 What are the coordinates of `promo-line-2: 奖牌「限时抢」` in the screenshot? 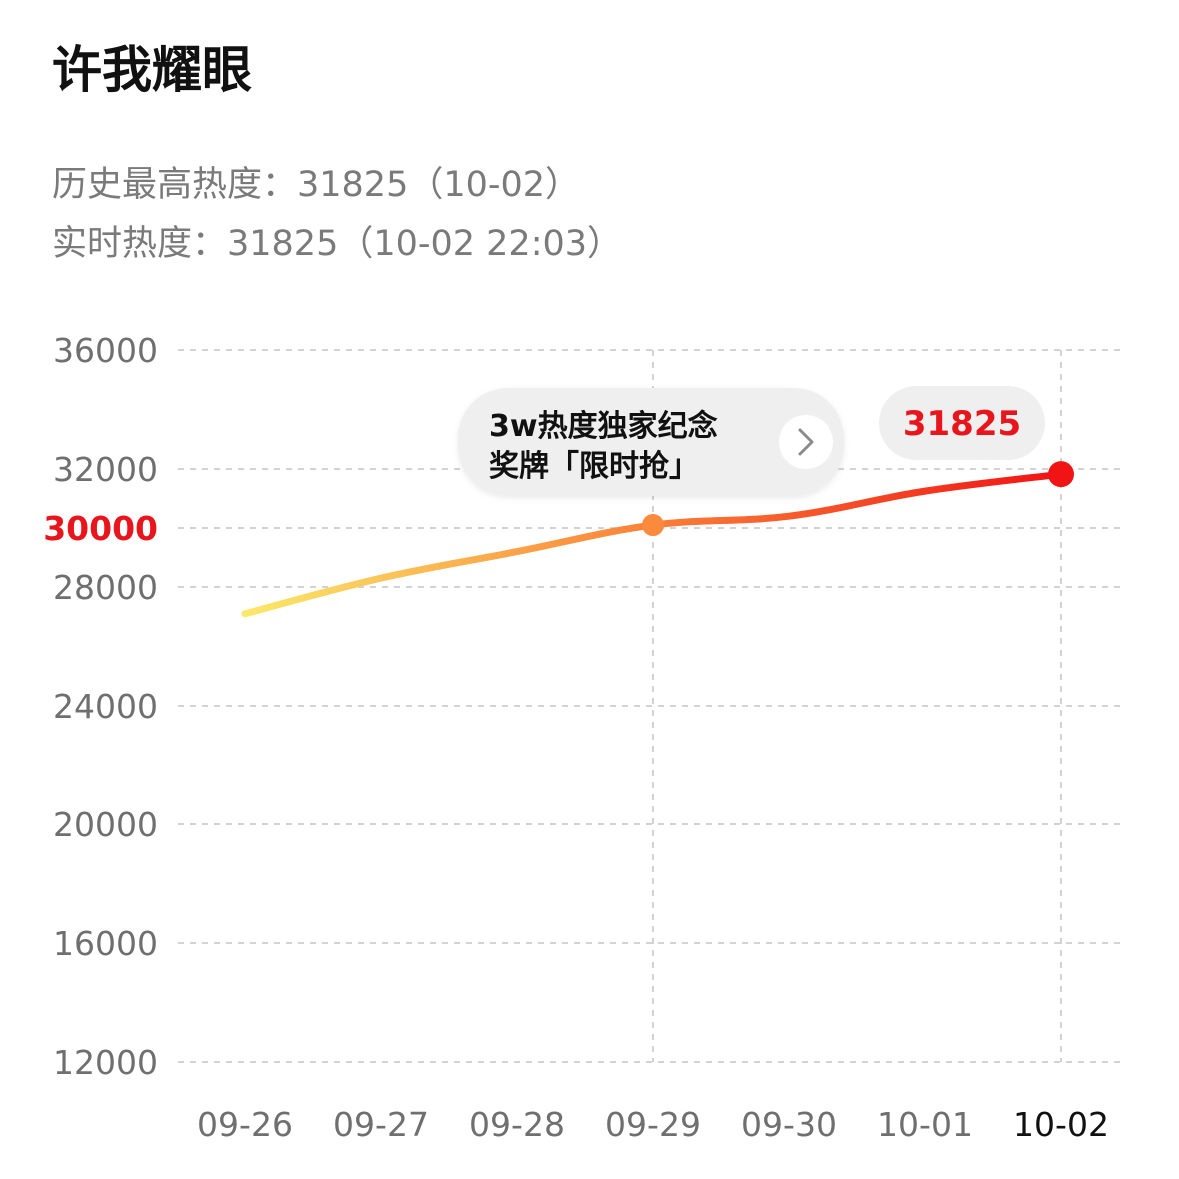 It's located at (594, 466).